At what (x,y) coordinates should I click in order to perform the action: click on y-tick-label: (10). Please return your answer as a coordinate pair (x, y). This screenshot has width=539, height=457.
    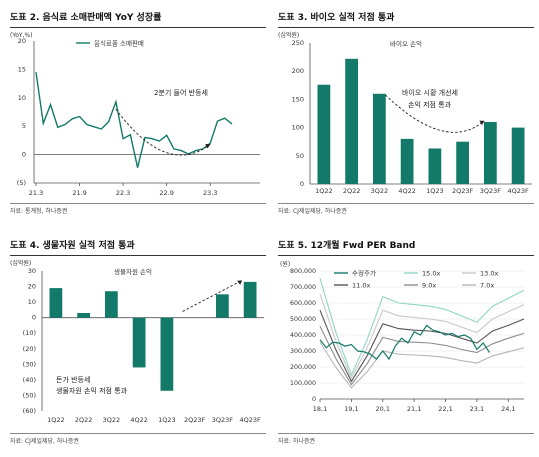
    Looking at the image, I should click on (29, 333).